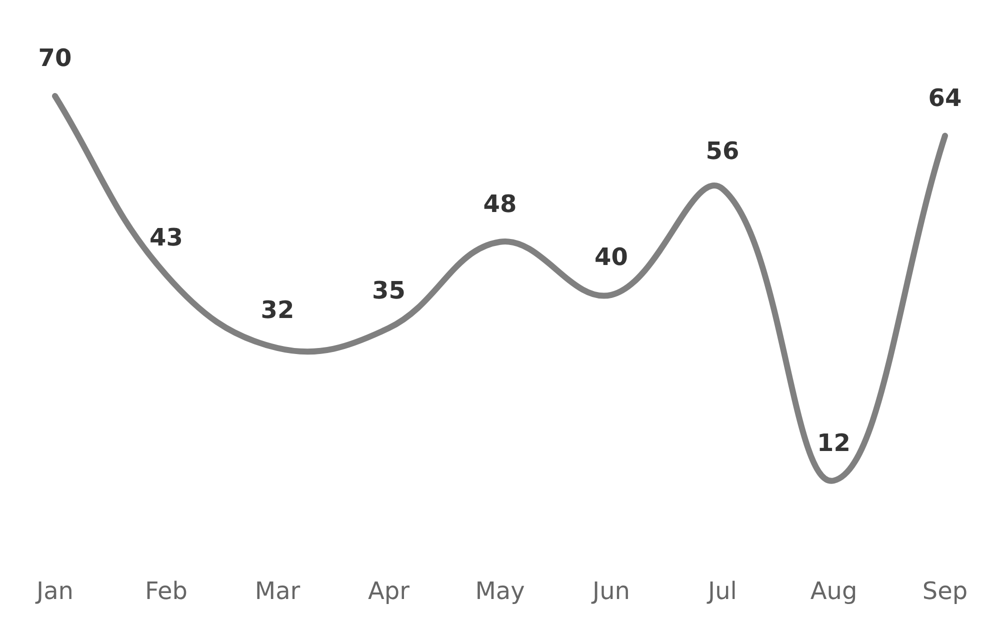  What do you see at coordinates (945, 590) in the screenshot?
I see `x-tick-label: Sep` at bounding box center [945, 590].